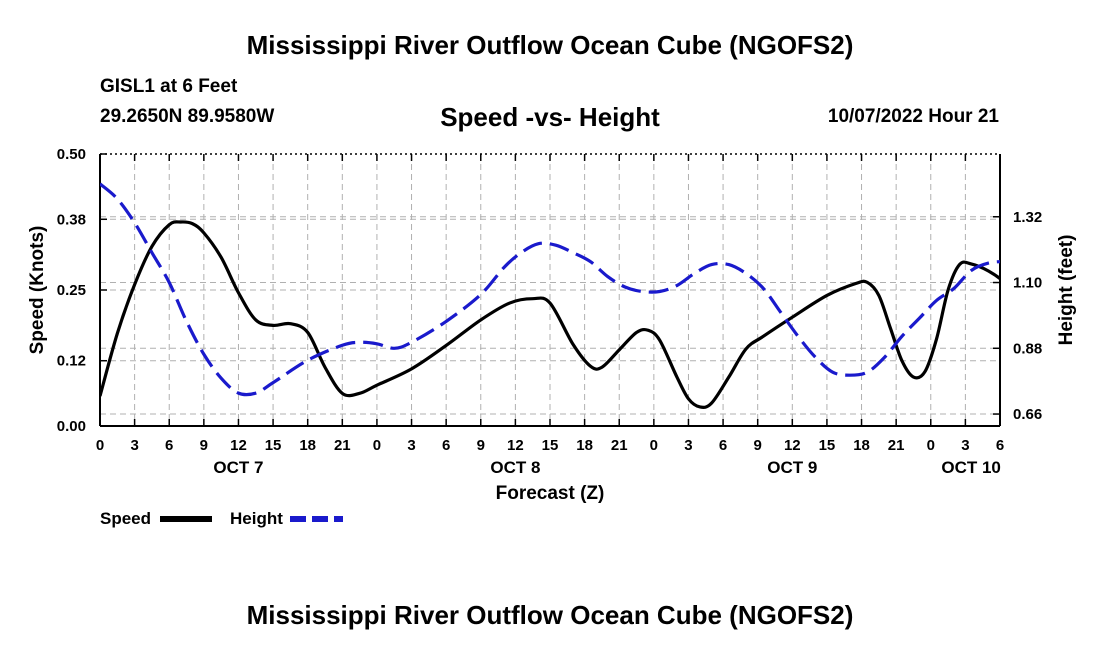  I want to click on y2-tick-label: 1.32, so click(1027, 217).